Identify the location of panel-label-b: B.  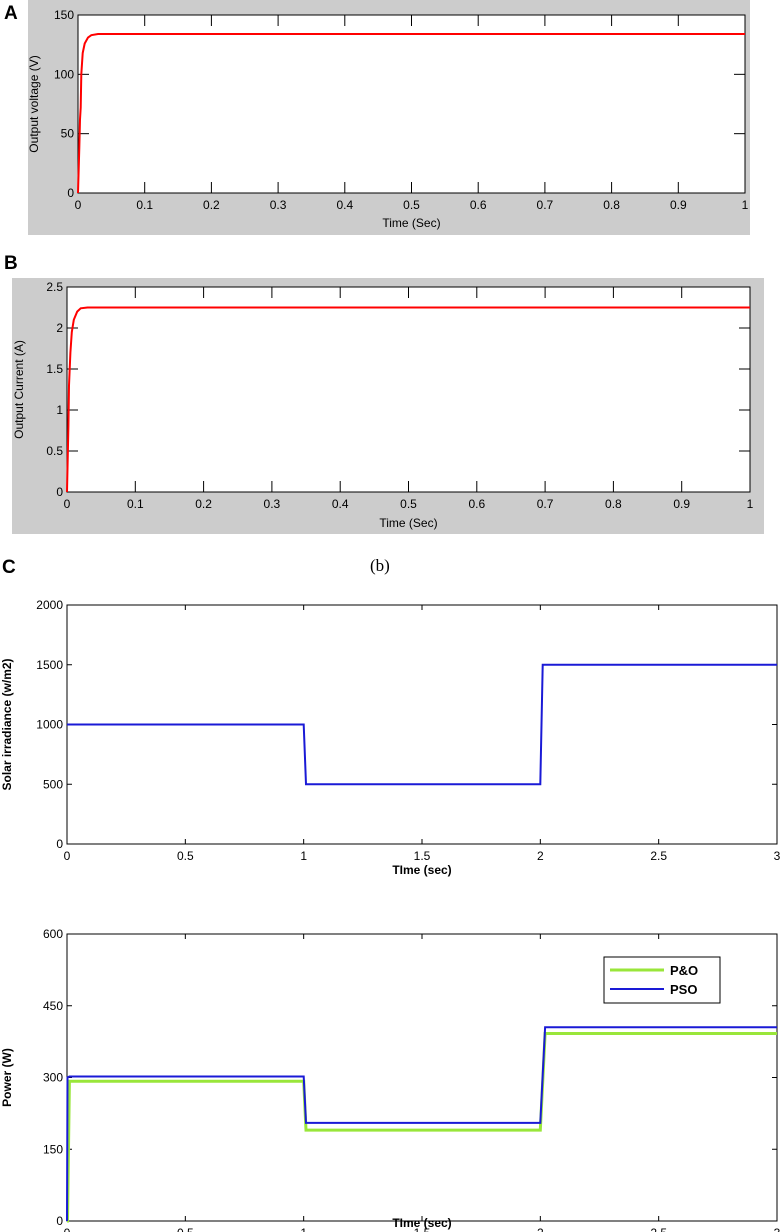
(11, 263).